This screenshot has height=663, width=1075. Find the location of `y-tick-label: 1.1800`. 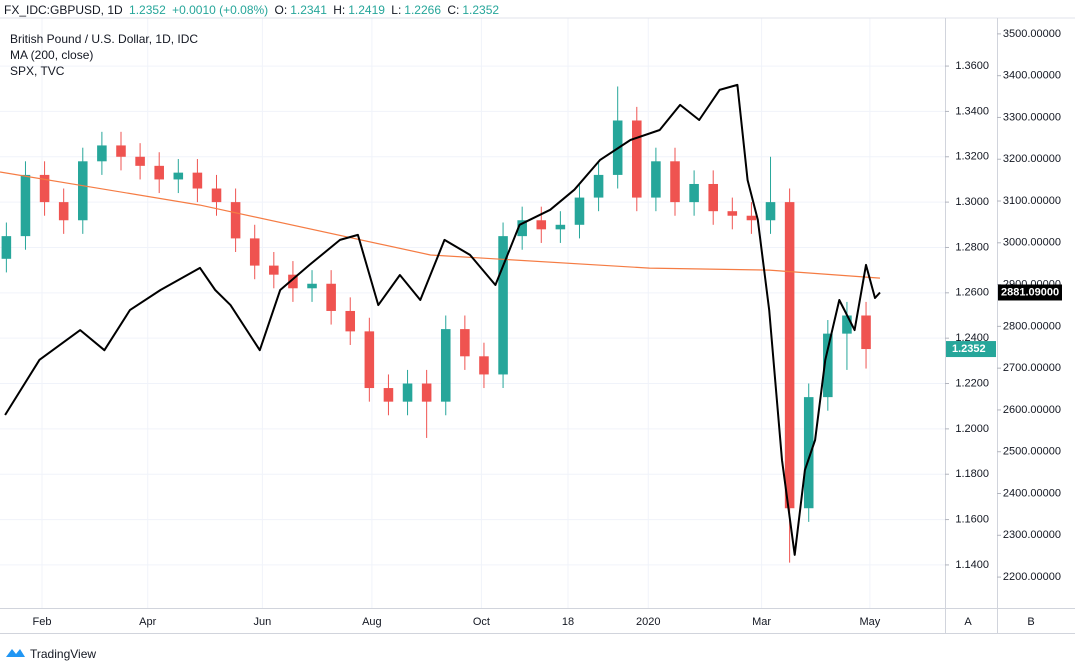

y-tick-label: 1.1800 is located at coordinates (972, 474).